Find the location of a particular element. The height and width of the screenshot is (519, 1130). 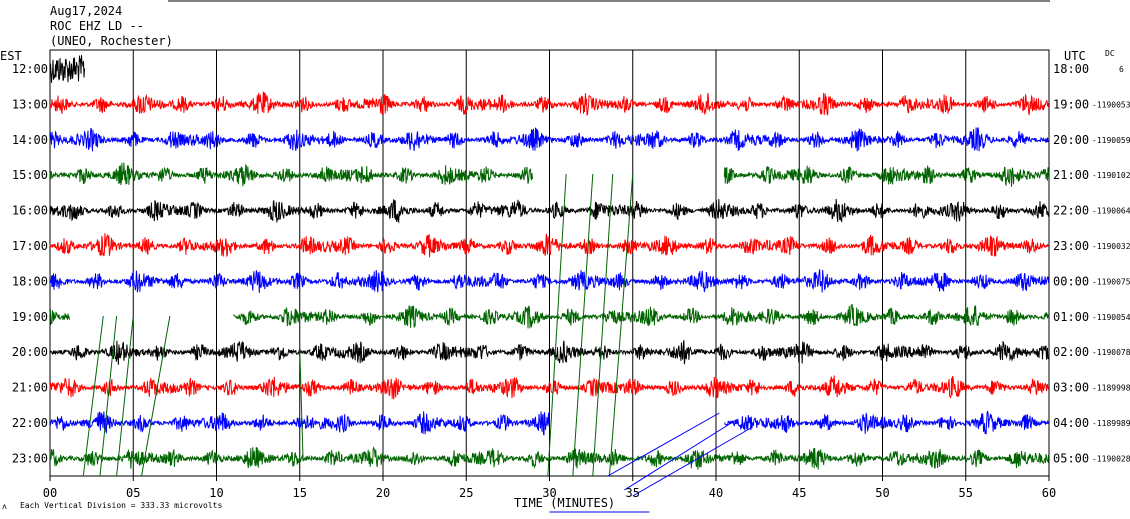

row-label-est: 17:00 is located at coordinates (30, 246).